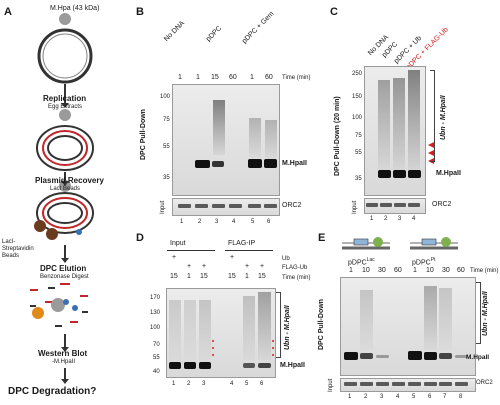 The image size is (500, 405). I want to click on panel-a-label: A, so click(8, 12).